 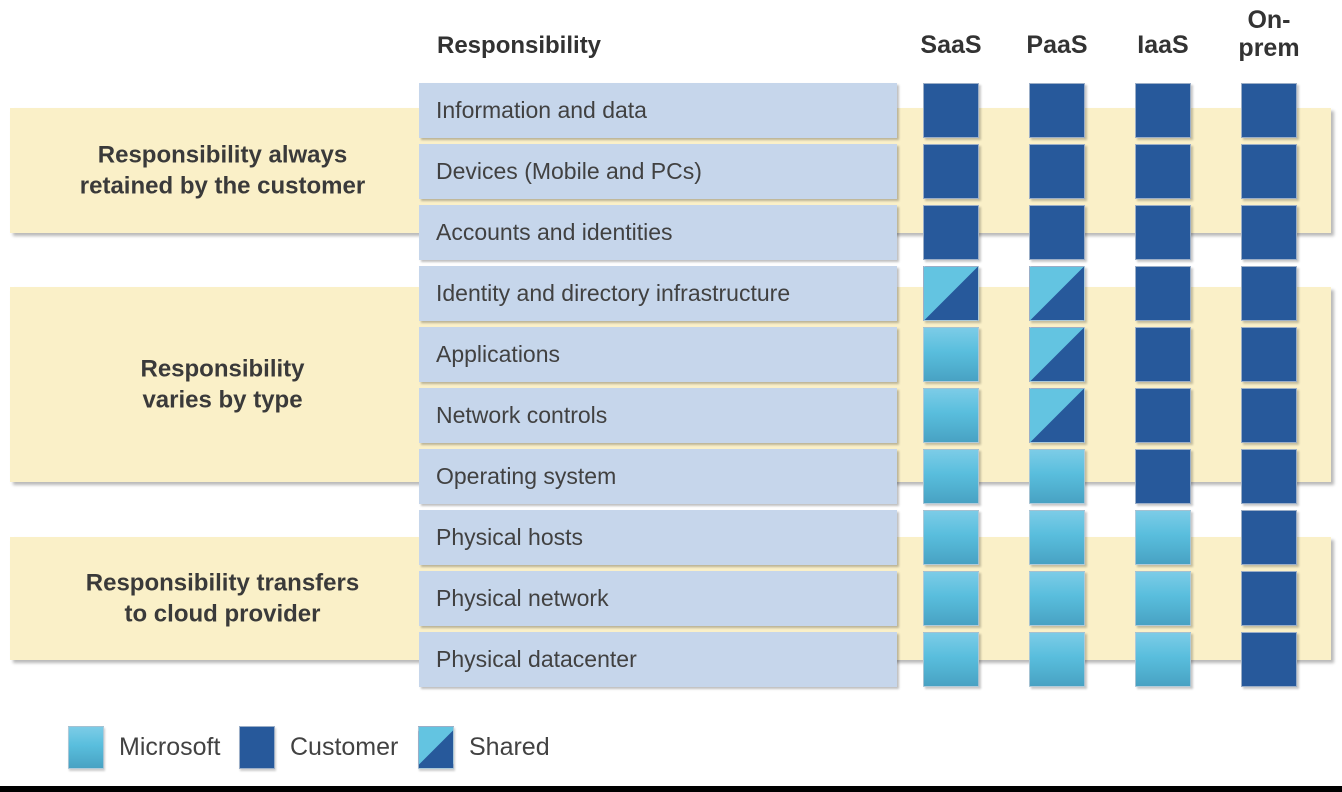 What do you see at coordinates (344, 747) in the screenshot?
I see `legend-label: Customer` at bounding box center [344, 747].